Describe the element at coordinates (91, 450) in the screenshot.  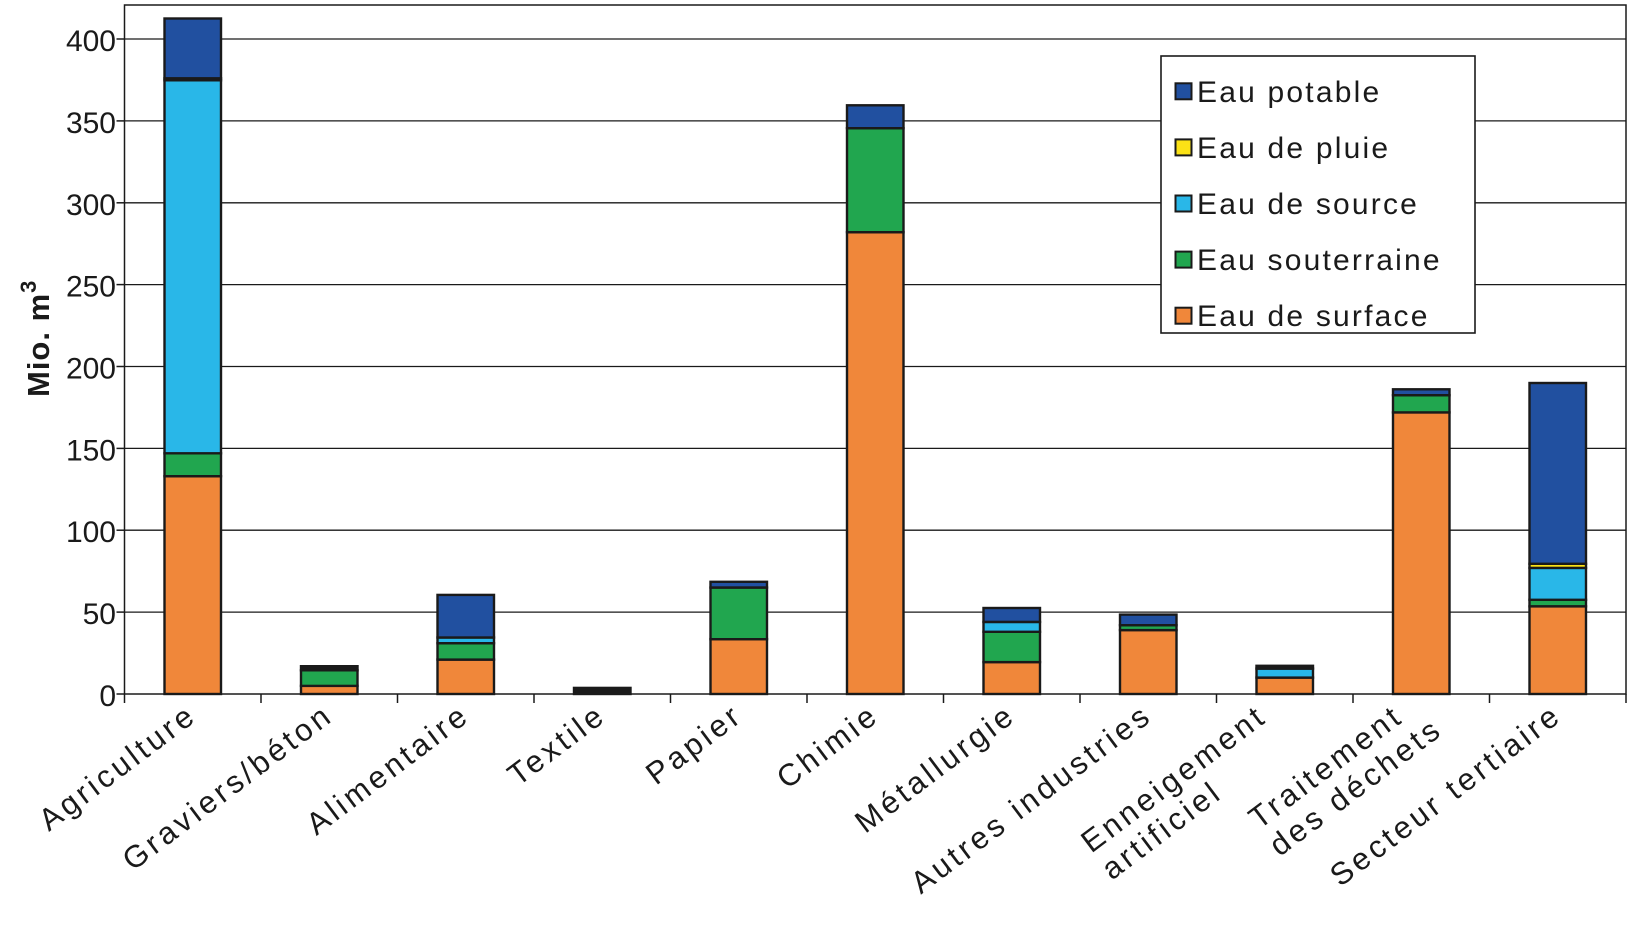
I see `svg-text: 150` at that location.